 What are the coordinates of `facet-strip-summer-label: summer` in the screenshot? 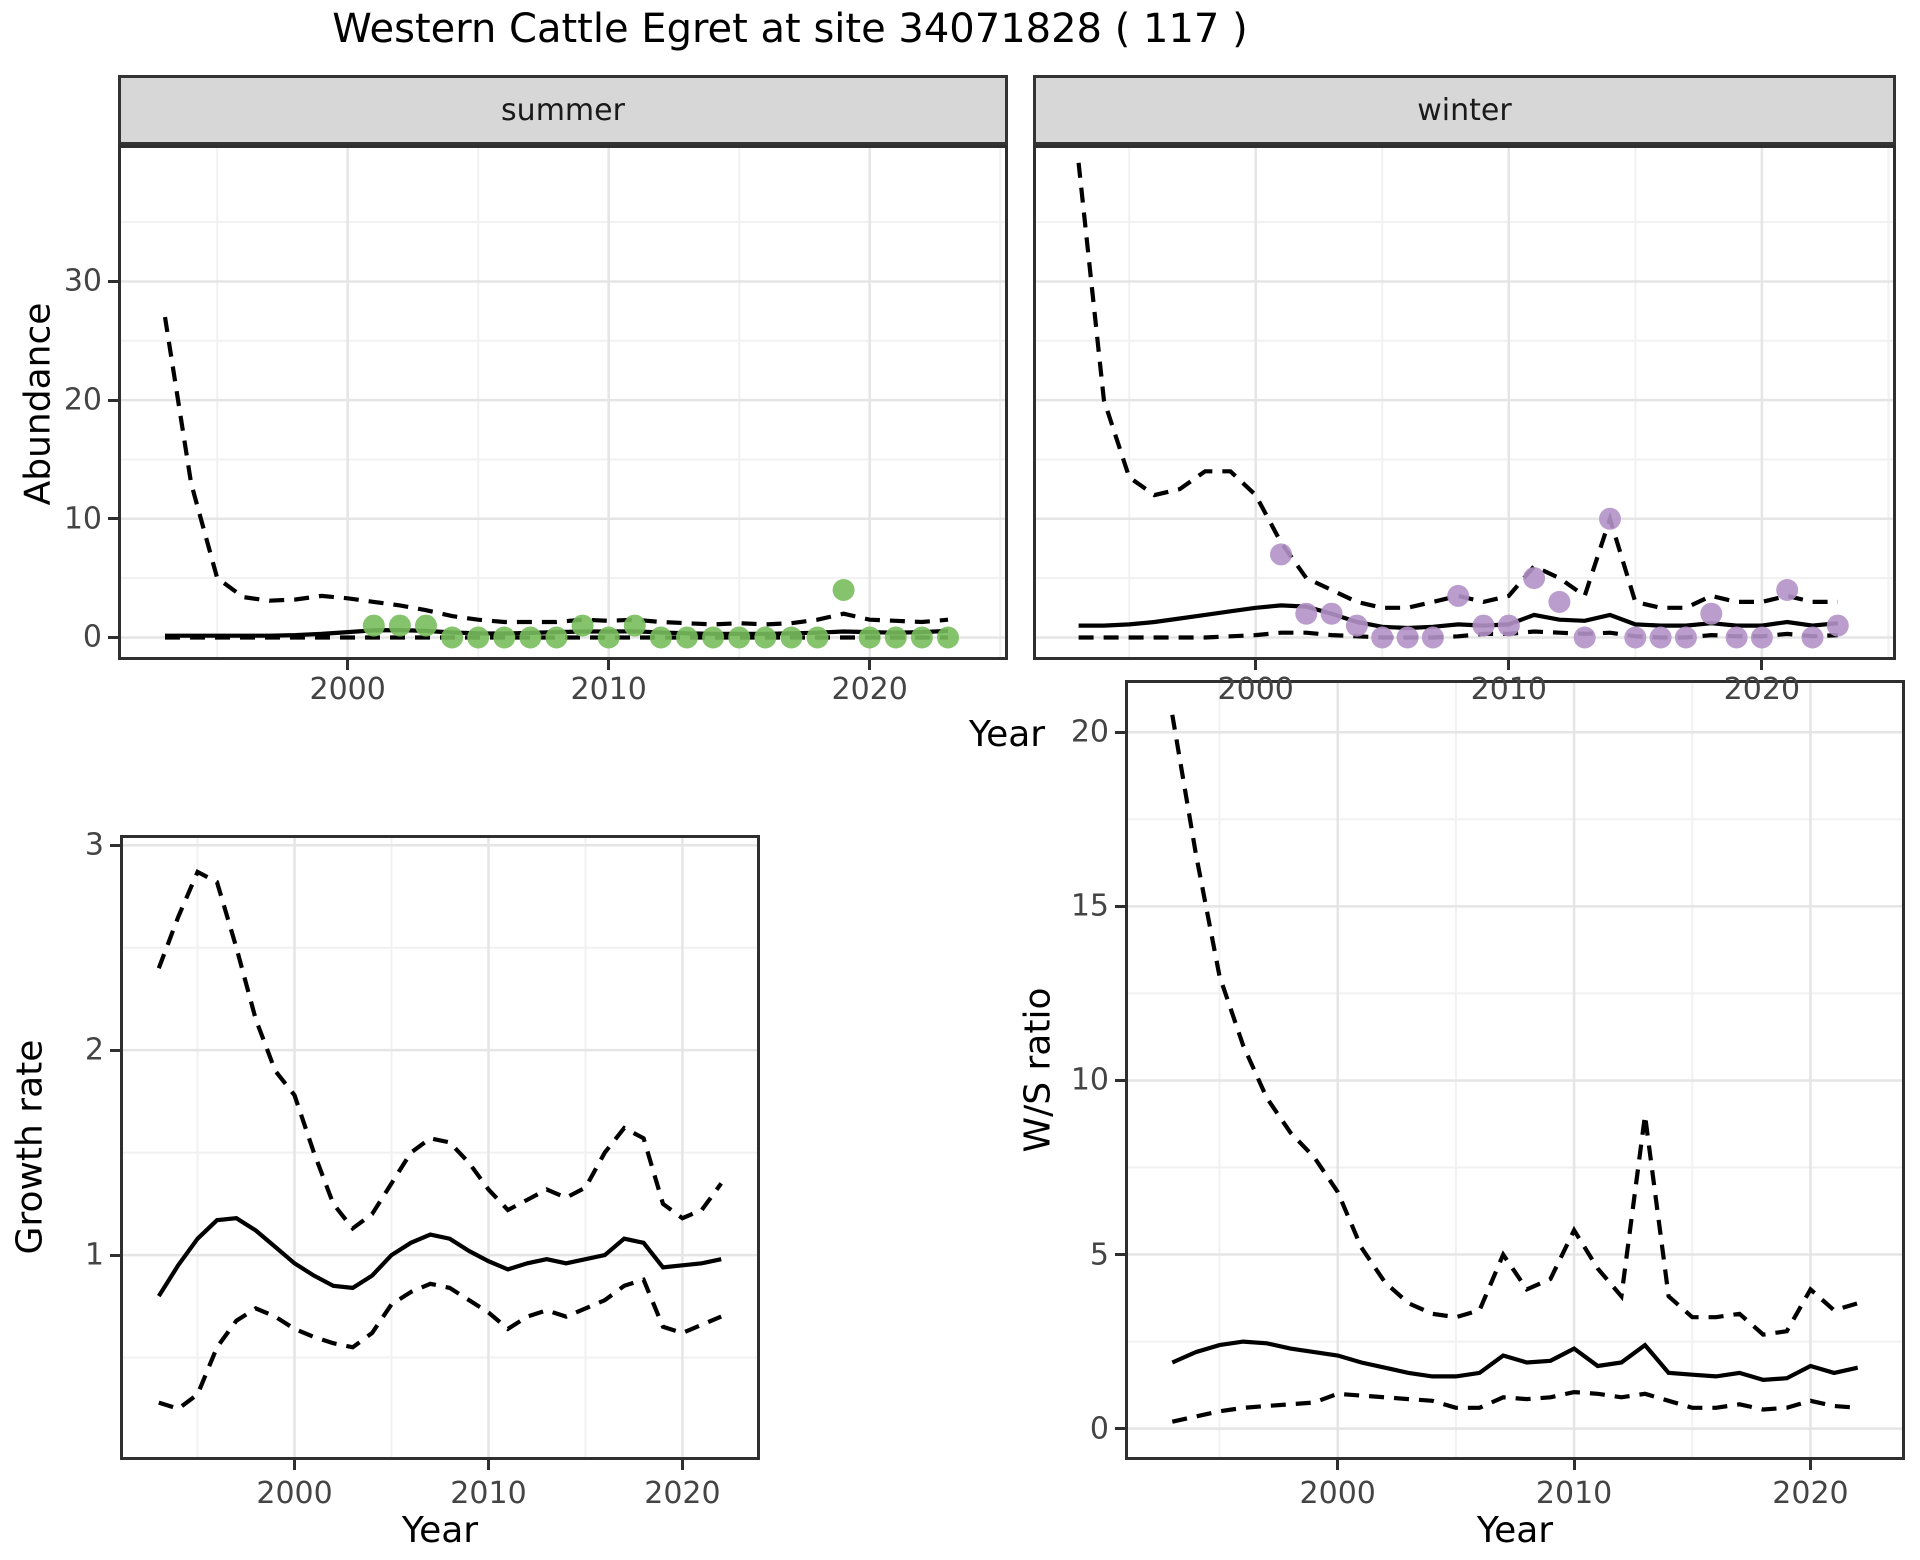 It's located at (563, 110).